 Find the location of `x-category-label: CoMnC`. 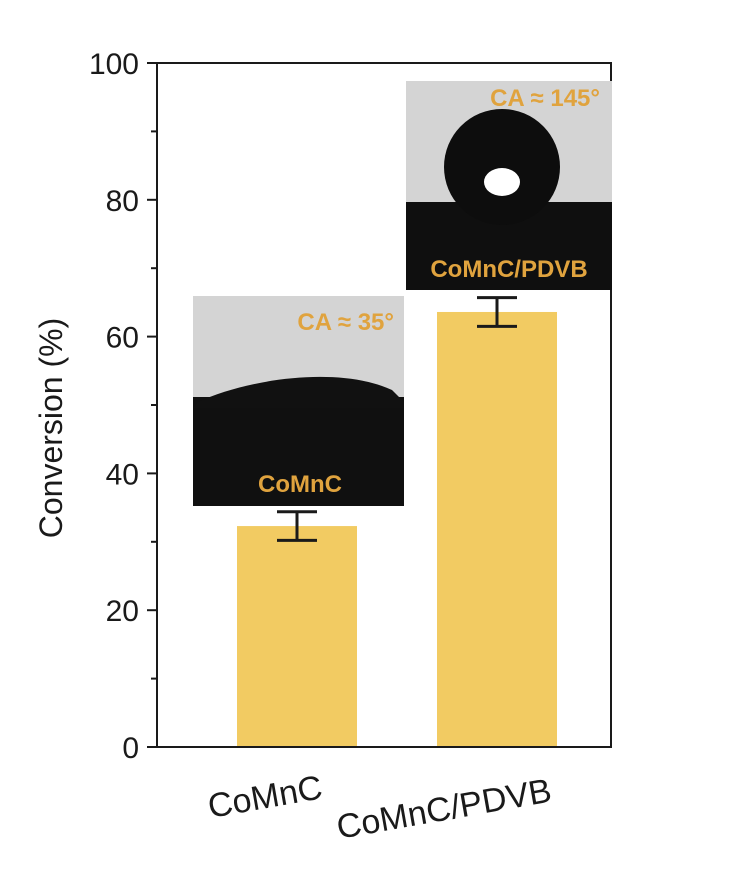

x-category-label: CoMnC is located at coordinates (265, 796).